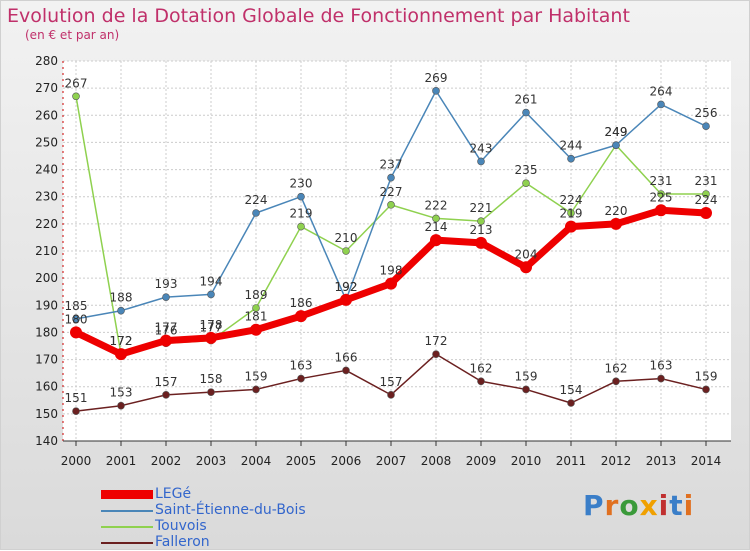 This screenshot has width=750, height=551. What do you see at coordinates (76, 319) in the screenshot?
I see `data-label-lege: 180` at bounding box center [76, 319].